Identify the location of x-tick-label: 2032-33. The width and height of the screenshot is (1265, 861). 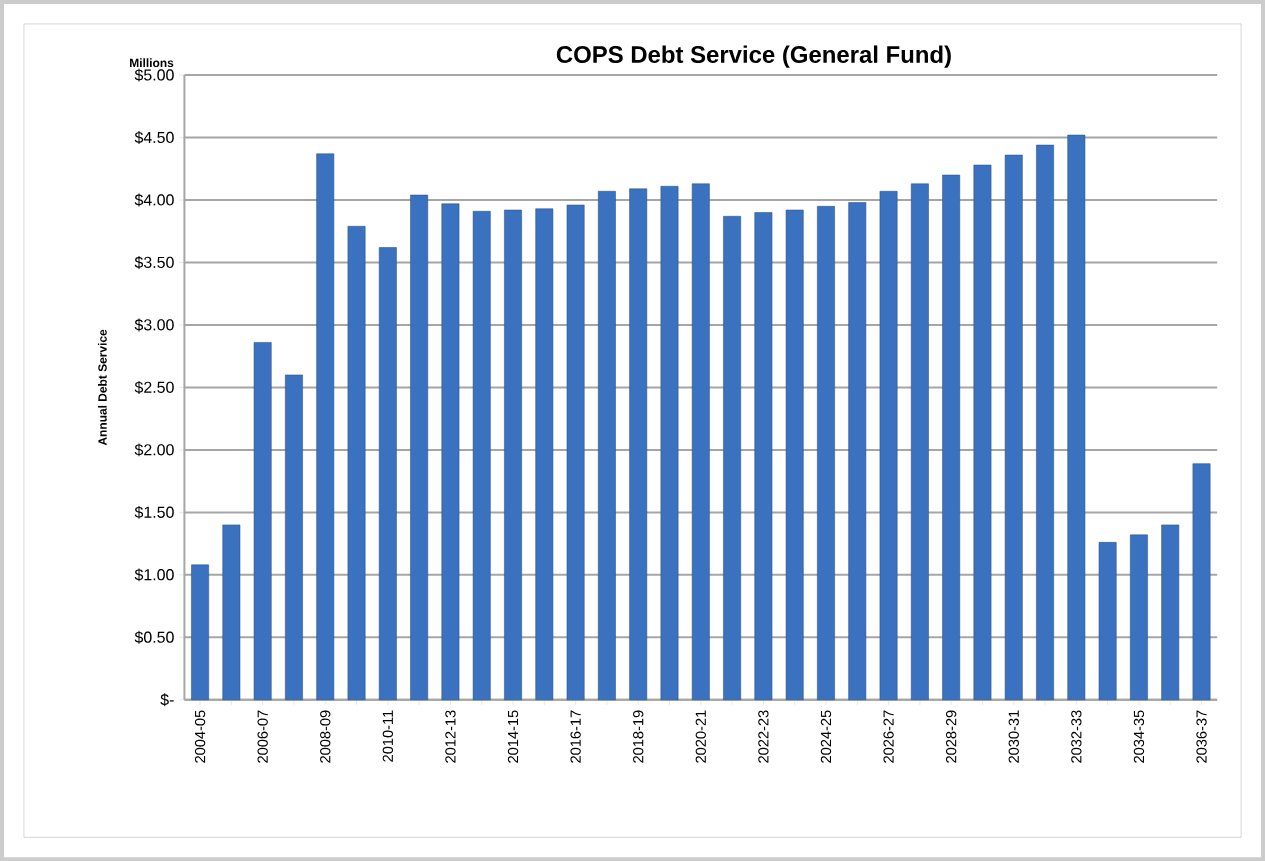
(1076, 736).